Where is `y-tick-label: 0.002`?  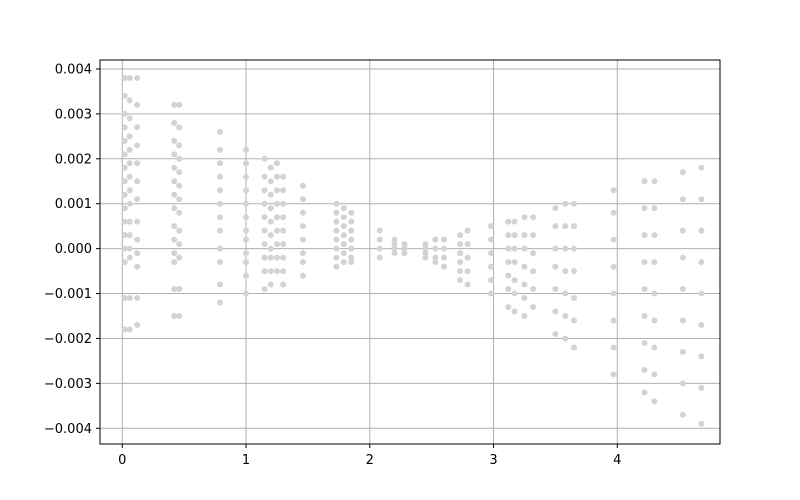 y-tick-label: 0.002 is located at coordinates (73, 159).